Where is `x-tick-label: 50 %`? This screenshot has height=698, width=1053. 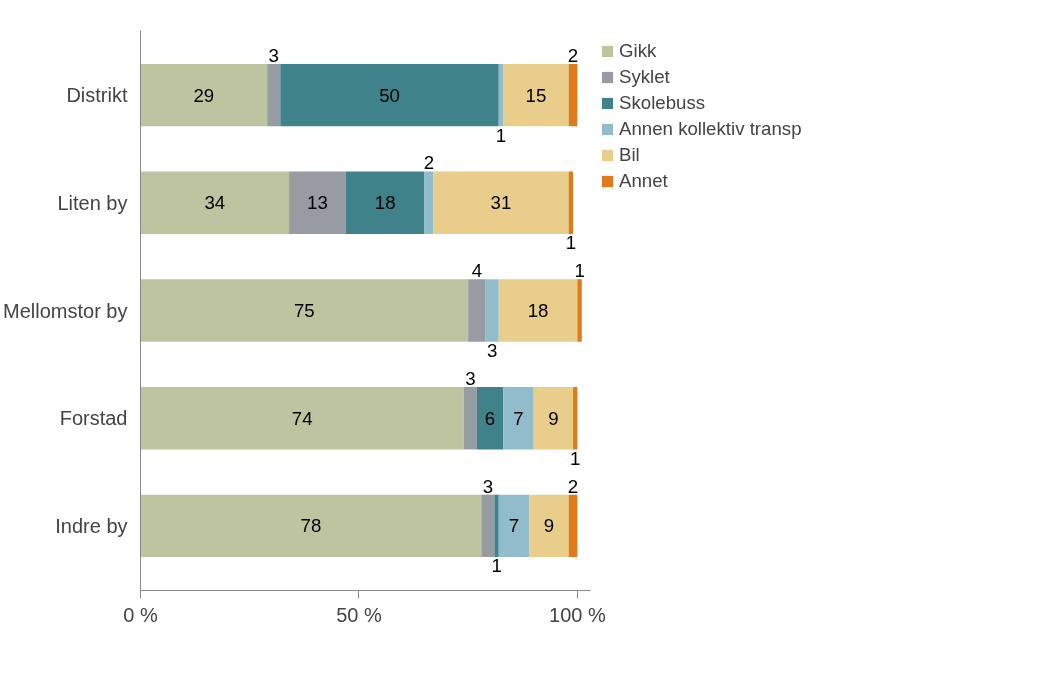 x-tick-label: 50 % is located at coordinates (359, 614).